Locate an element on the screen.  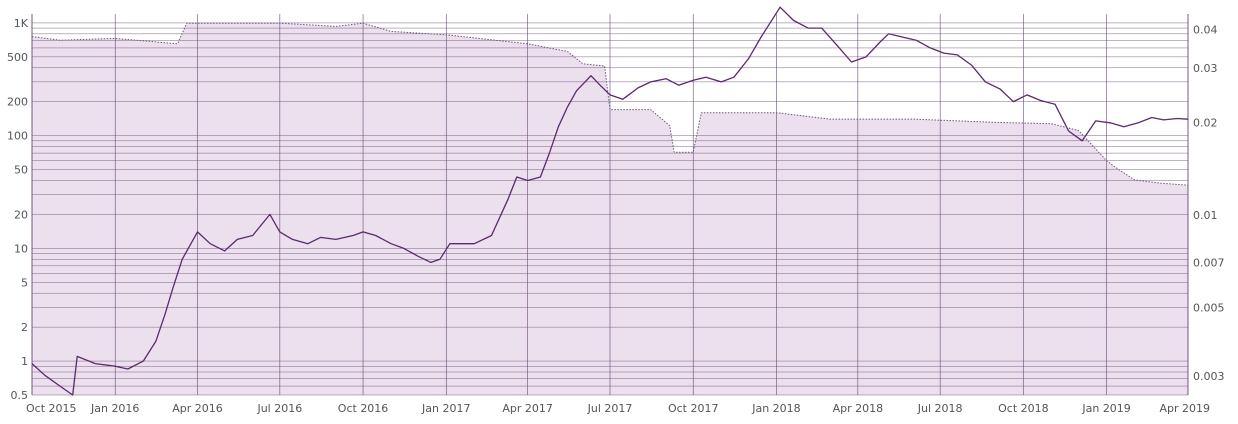
x-tick-label: Oct 2018 is located at coordinates (1023, 408).